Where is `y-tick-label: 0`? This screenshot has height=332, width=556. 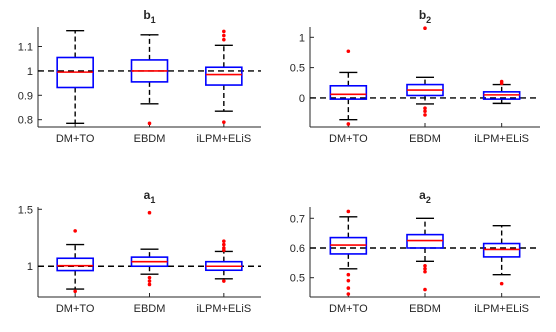
y-tick-label: 0 is located at coordinates (302, 99).